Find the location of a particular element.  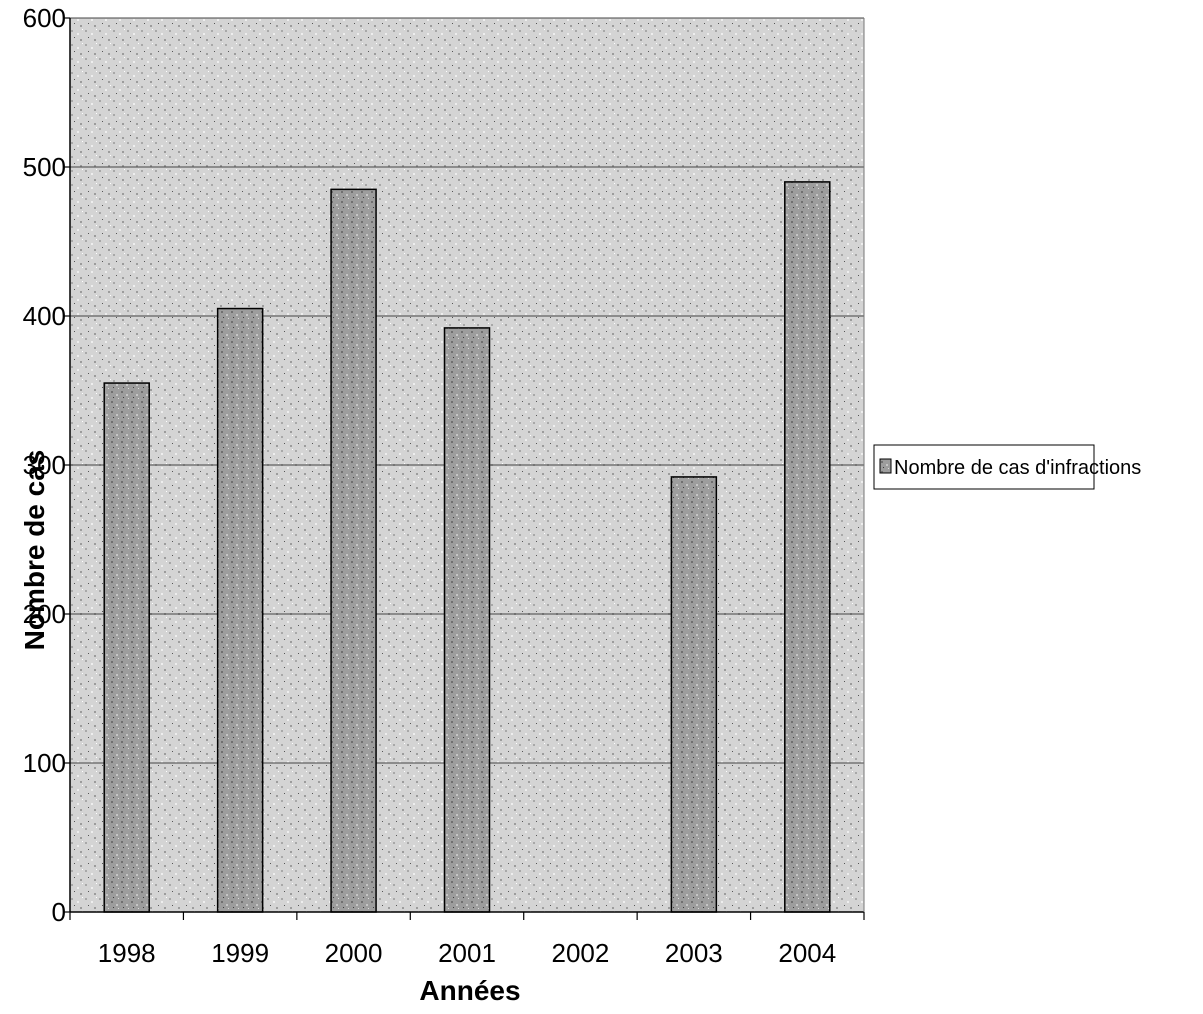

y-tick-label: 400 is located at coordinates (44, 316).